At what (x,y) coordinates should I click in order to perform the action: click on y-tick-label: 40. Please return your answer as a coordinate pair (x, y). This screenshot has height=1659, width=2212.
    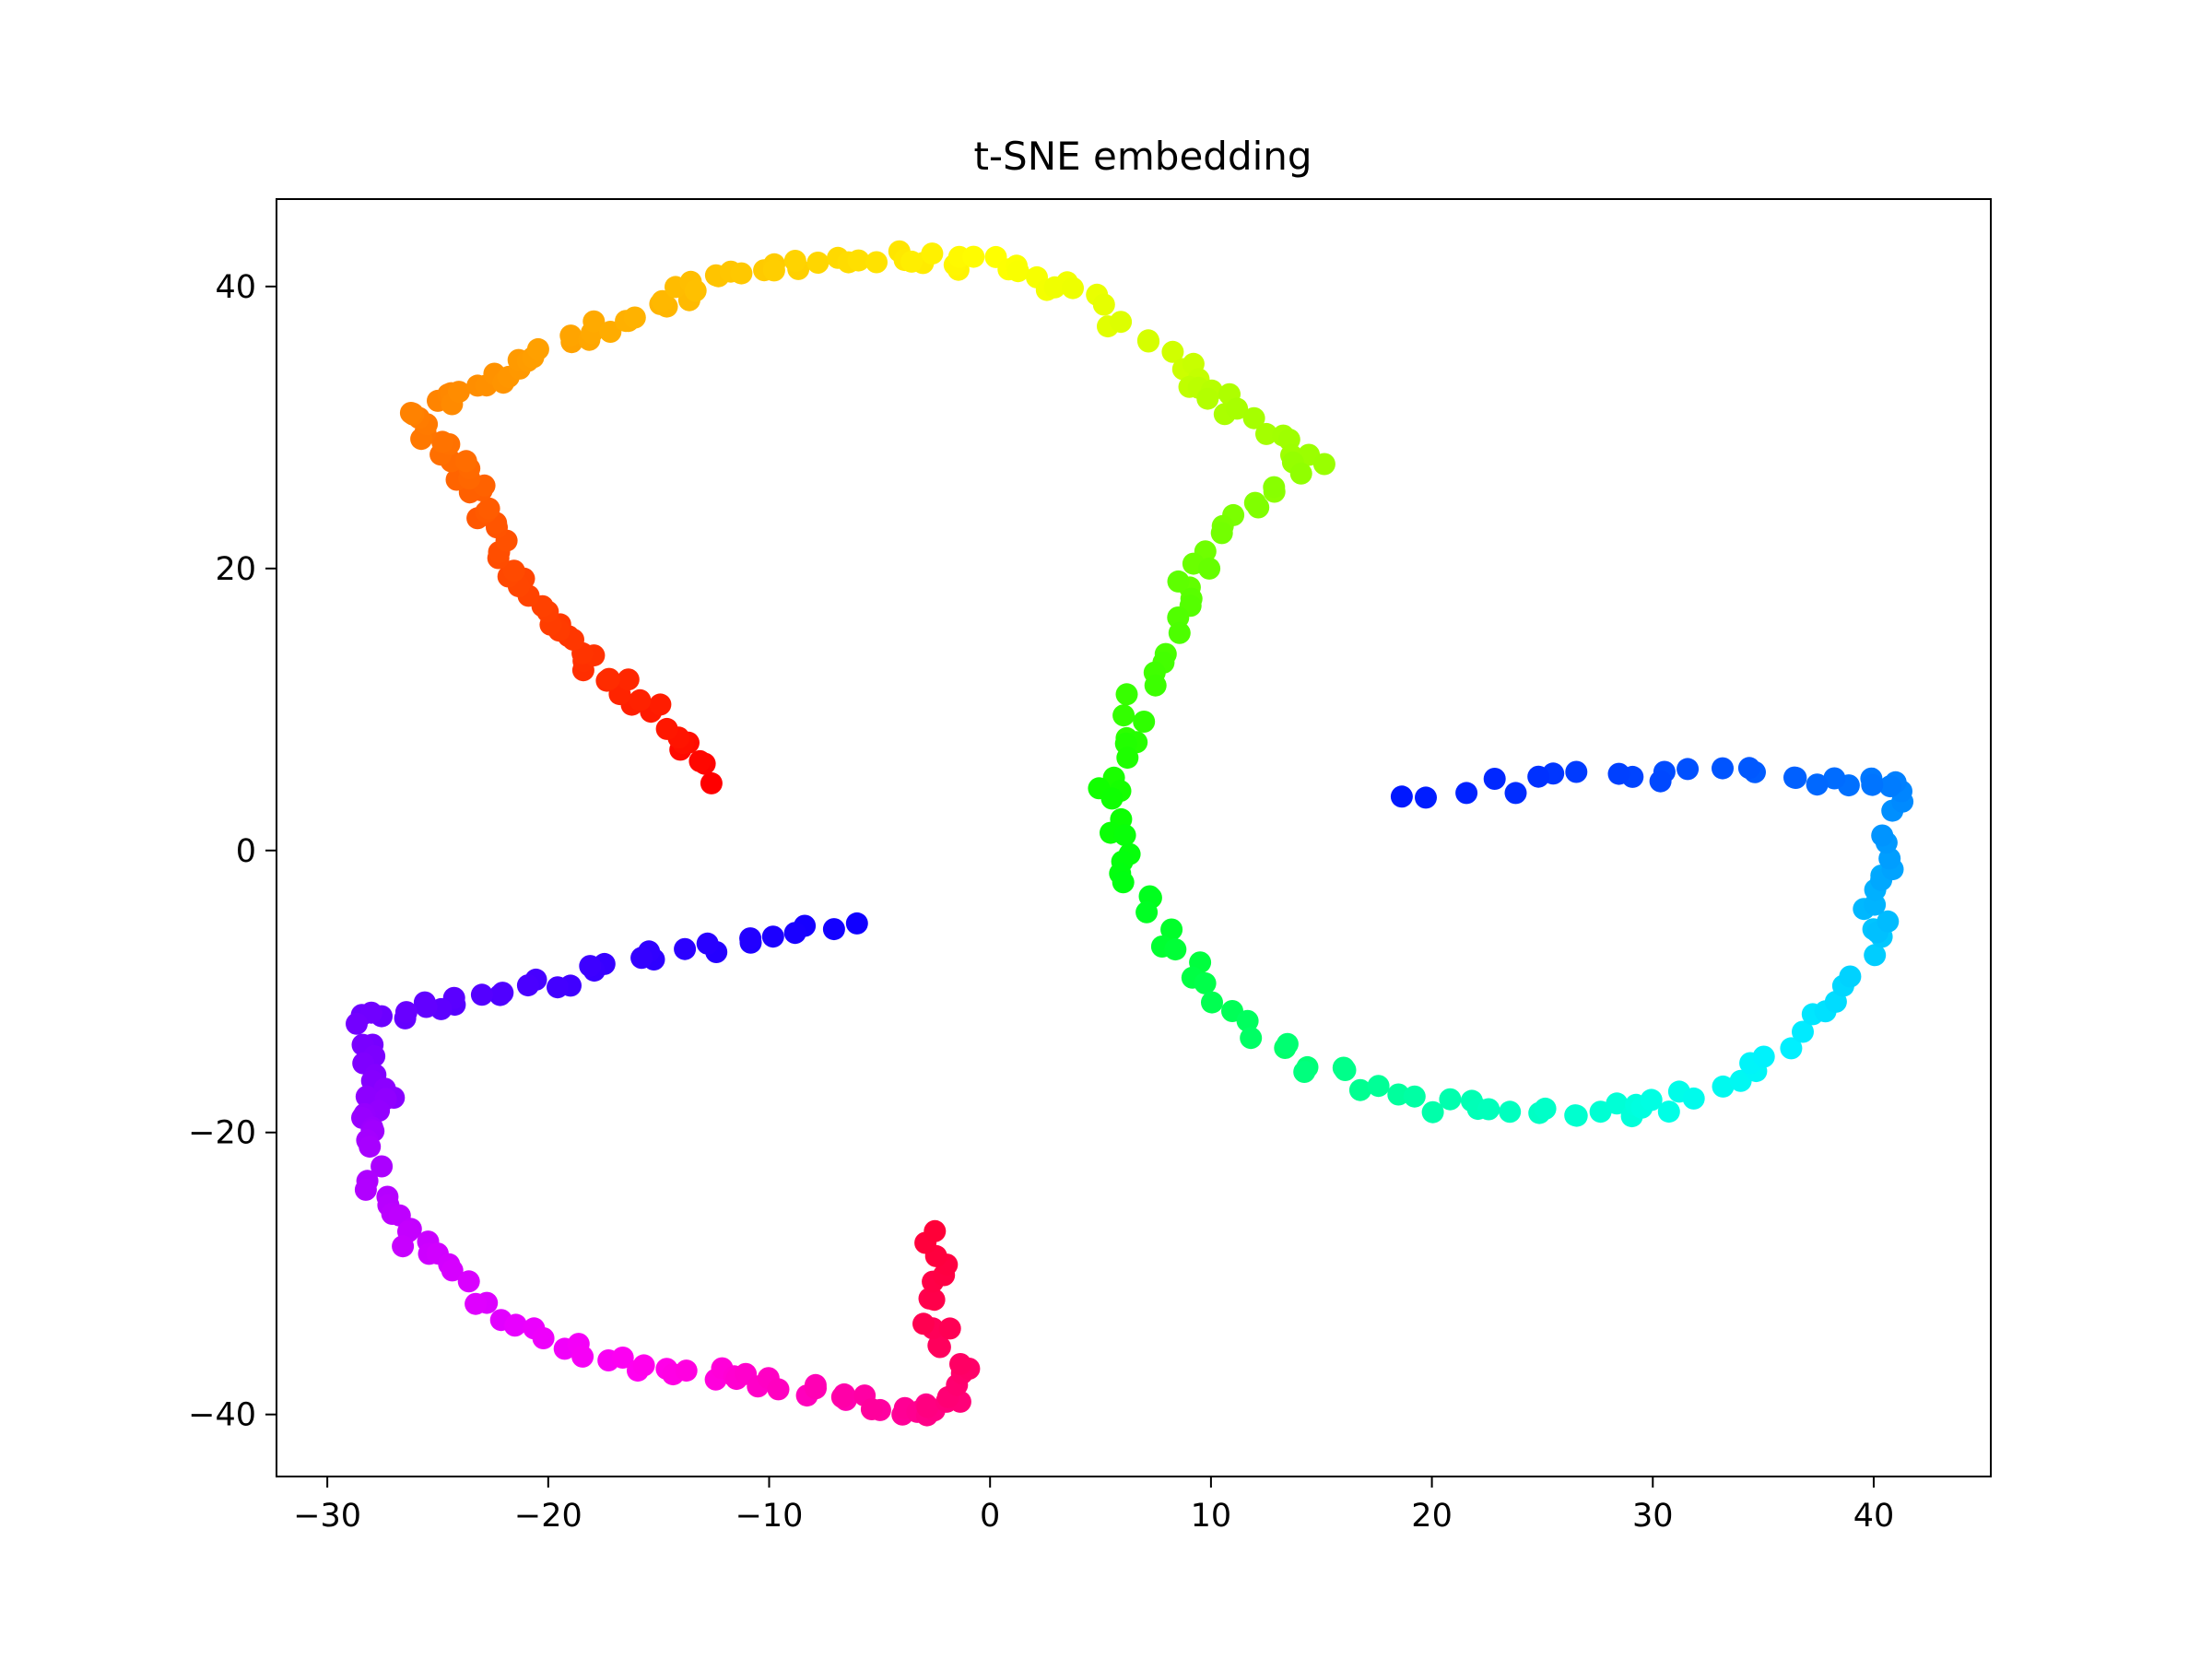
    Looking at the image, I should click on (235, 287).